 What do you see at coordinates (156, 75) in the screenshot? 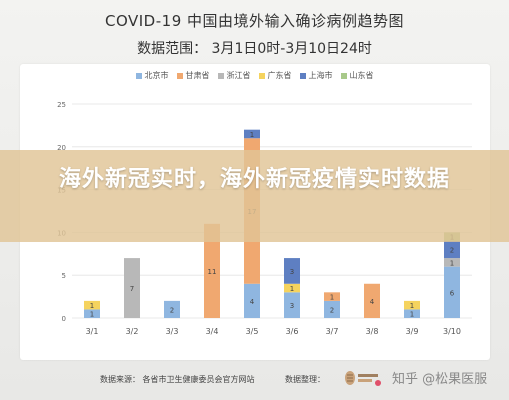
I see `legend-label: 北京市` at bounding box center [156, 75].